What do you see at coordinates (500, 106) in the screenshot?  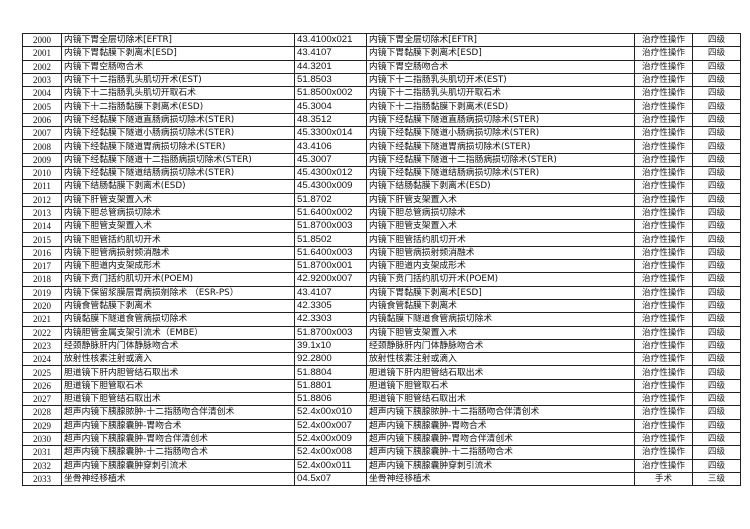 I see `mapped-procedure-name-cell: 内镜下十二指肠黏膜下剥离术(ESD)` at bounding box center [500, 106].